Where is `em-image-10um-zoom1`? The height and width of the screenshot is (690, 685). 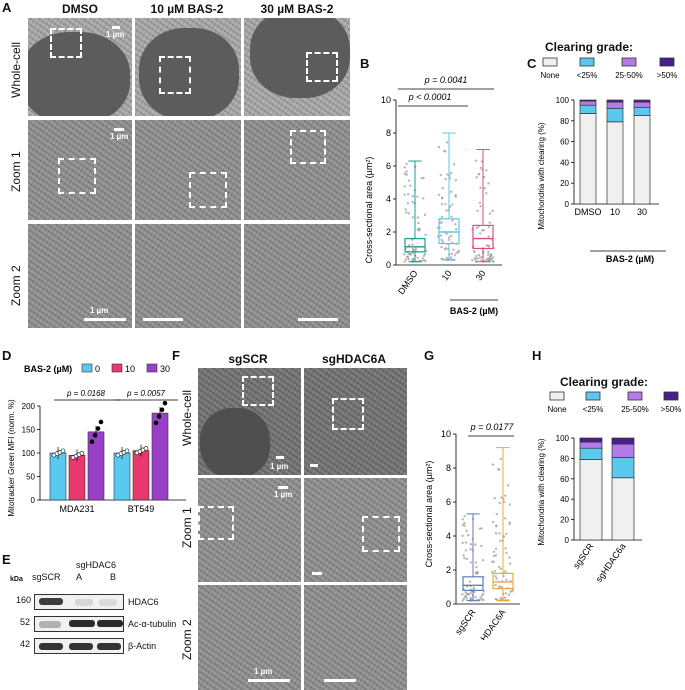 em-image-10um-zoom1 is located at coordinates (188, 170).